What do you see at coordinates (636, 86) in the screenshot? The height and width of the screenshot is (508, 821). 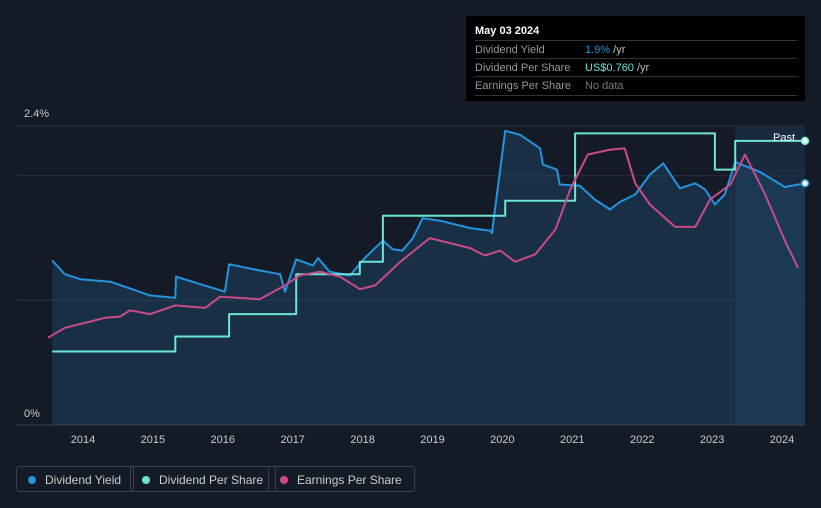 I see `tooltip-row-earnings-per-share: Earnings Per Share No data` at bounding box center [636, 86].